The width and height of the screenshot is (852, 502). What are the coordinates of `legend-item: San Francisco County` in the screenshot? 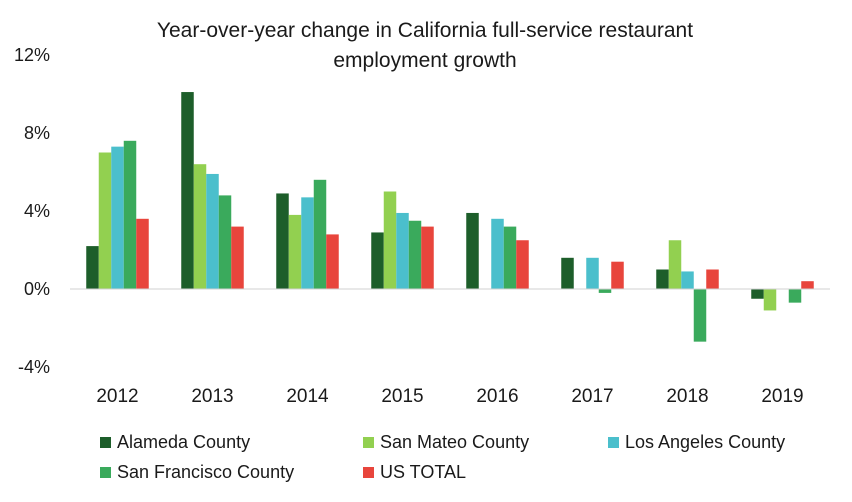 It's located at (197, 472).